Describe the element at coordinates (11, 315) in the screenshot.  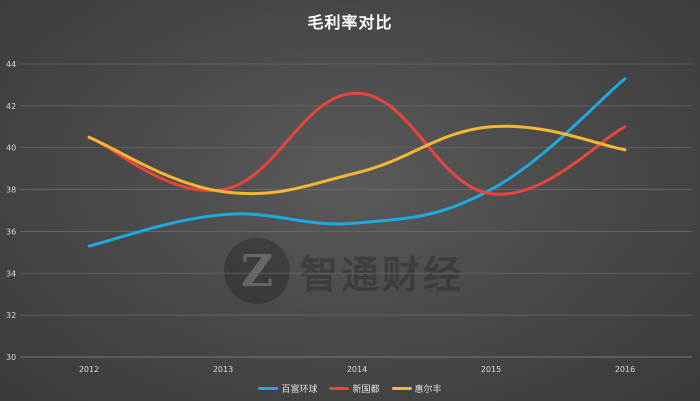
I see `y-tick-label: 32` at that location.